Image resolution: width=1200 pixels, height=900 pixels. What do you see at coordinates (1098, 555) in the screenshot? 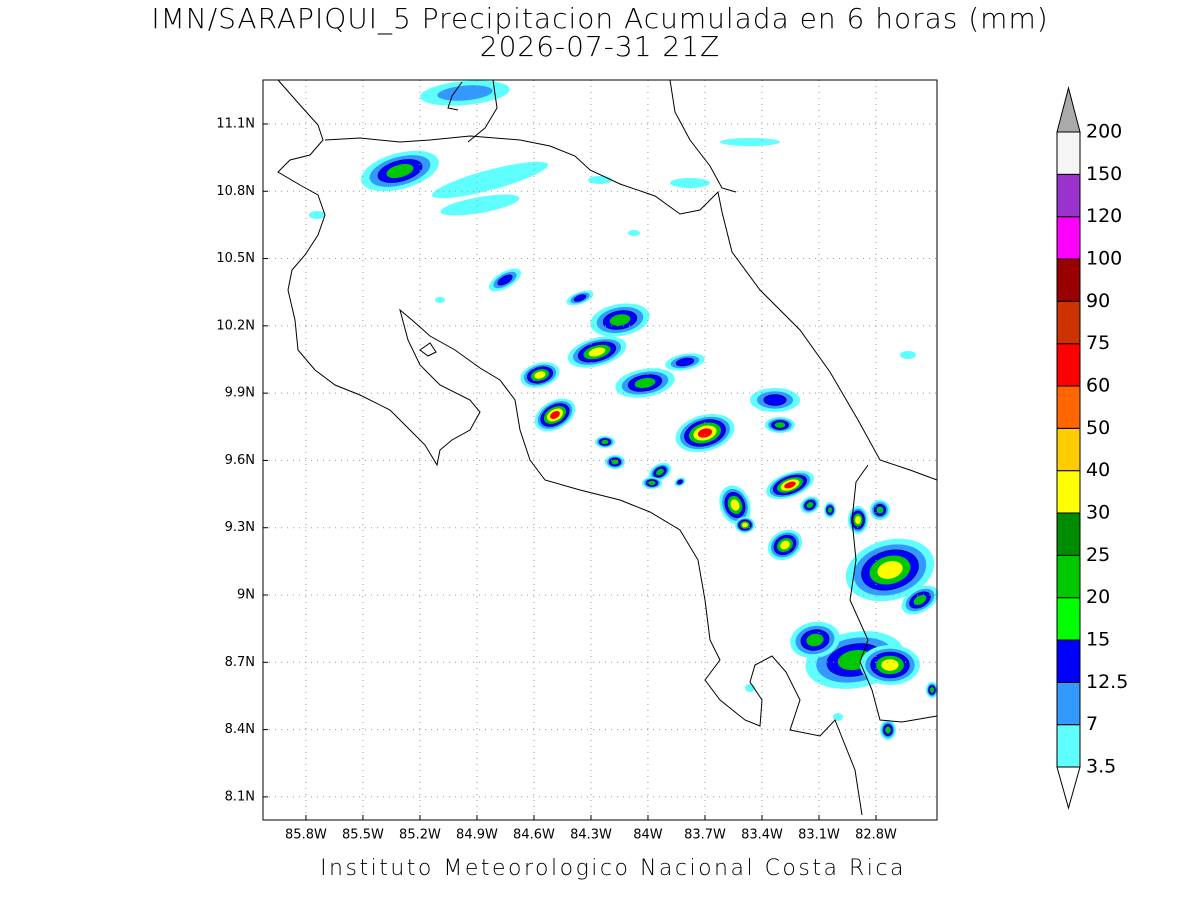
I see `colorbar-label: 25` at bounding box center [1098, 555].